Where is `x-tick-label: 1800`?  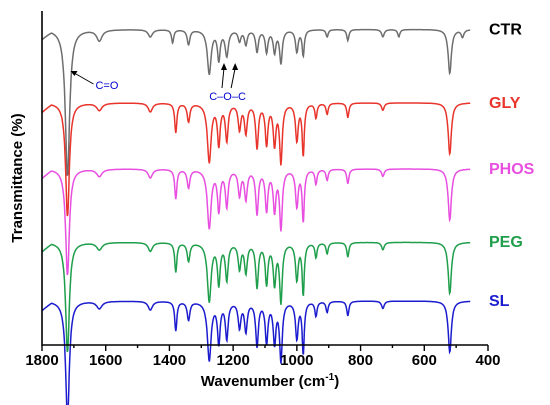
x-tick-label: 1800 is located at coordinates (41, 360).